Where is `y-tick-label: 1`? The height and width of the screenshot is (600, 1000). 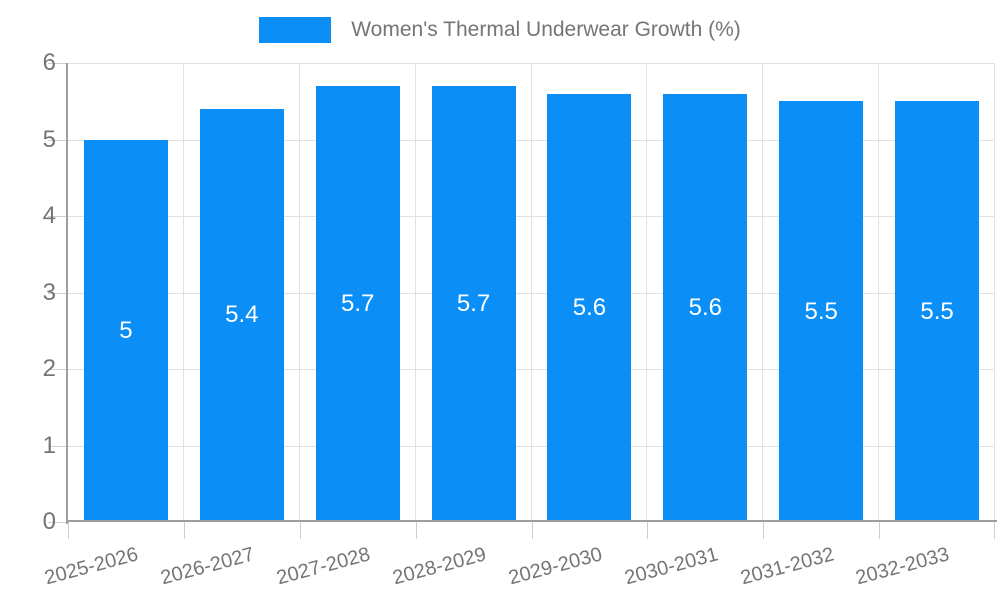 y-tick-label: 1 is located at coordinates (49, 445).